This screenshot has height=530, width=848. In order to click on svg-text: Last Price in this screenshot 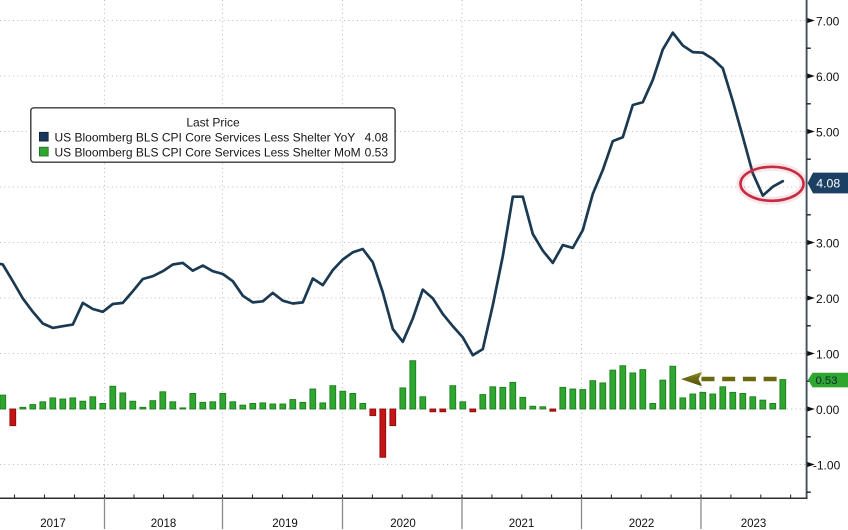, I will do `click(213, 122)`.